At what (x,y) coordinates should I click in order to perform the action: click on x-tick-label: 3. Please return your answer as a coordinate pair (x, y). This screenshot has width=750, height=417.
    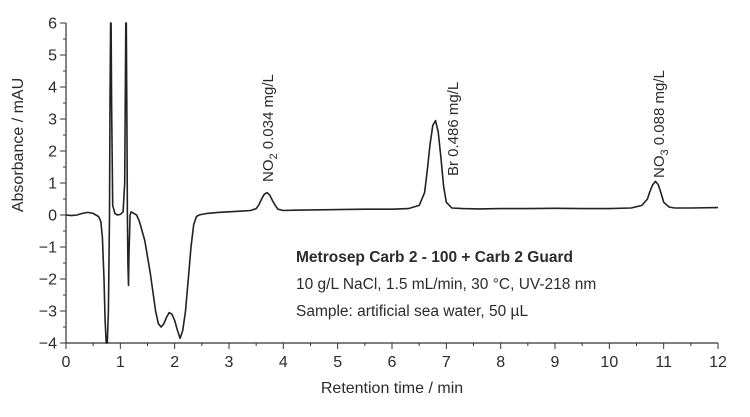
    Looking at the image, I should click on (229, 362).